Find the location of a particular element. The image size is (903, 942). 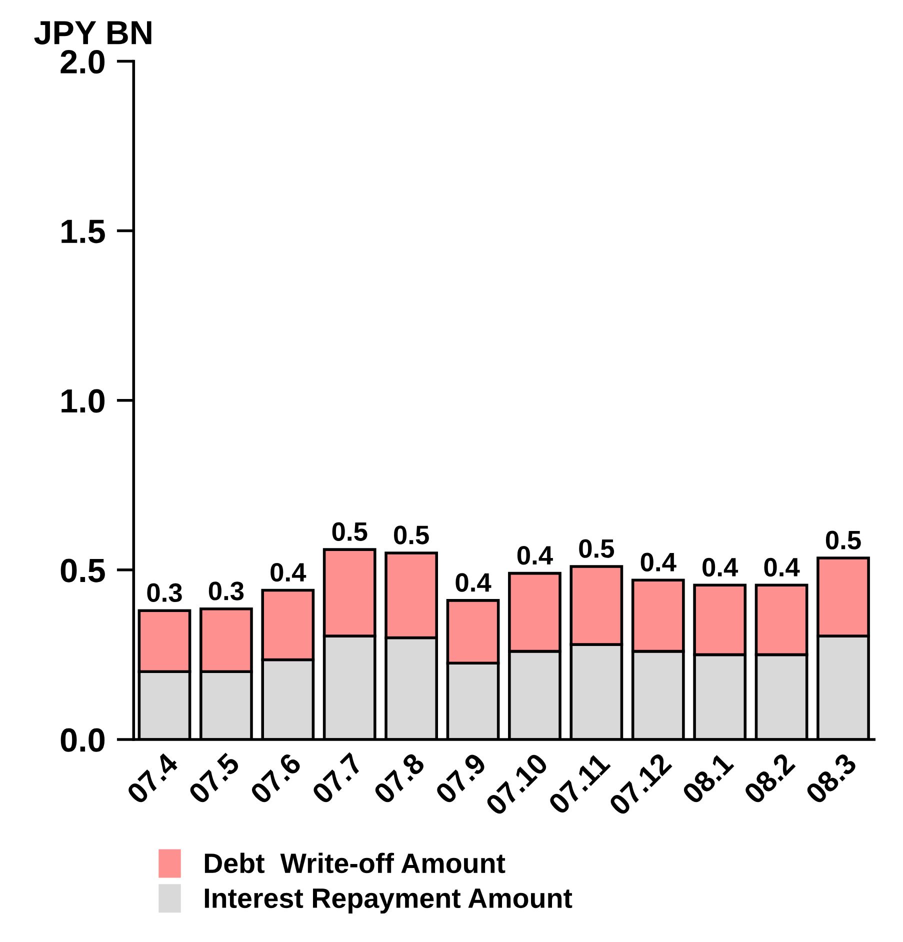

x-tick-label: 07.4 is located at coordinates (153, 778).